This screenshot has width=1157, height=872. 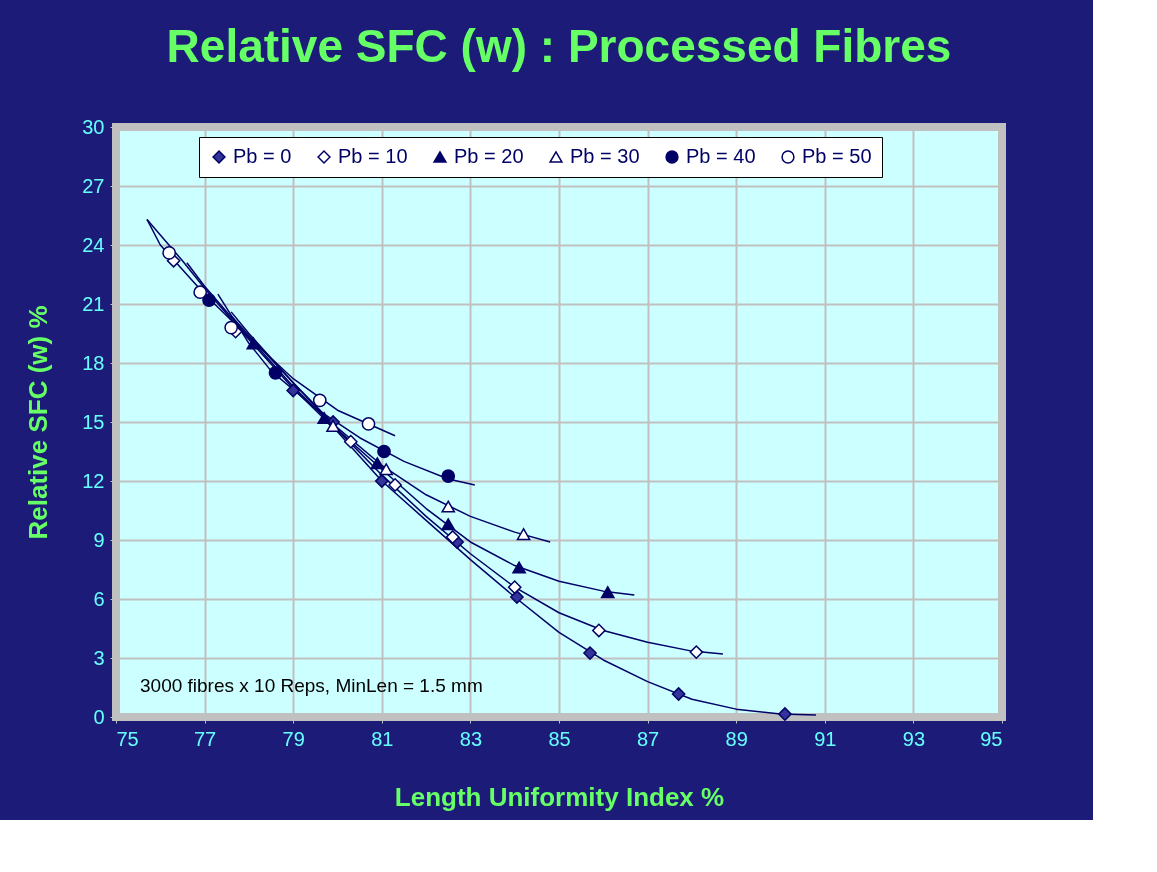 What do you see at coordinates (721, 156) in the screenshot?
I see `legend-label: Pb = 40` at bounding box center [721, 156].